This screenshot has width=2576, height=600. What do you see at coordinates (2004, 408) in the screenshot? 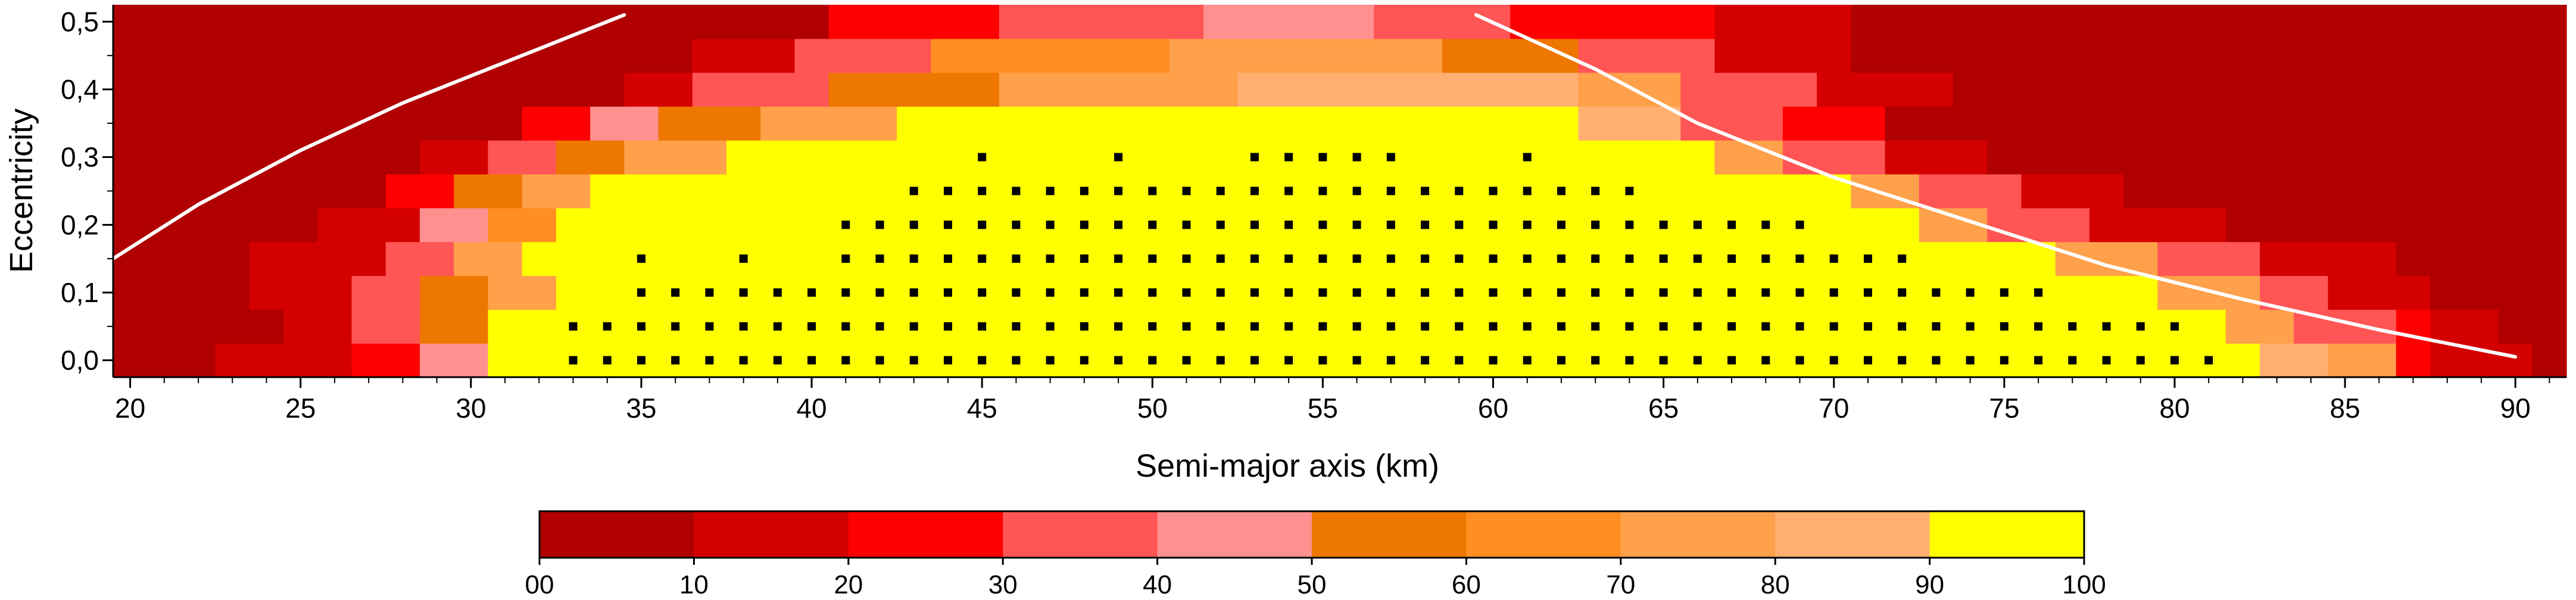
I see `x-tick-label: 75` at bounding box center [2004, 408].